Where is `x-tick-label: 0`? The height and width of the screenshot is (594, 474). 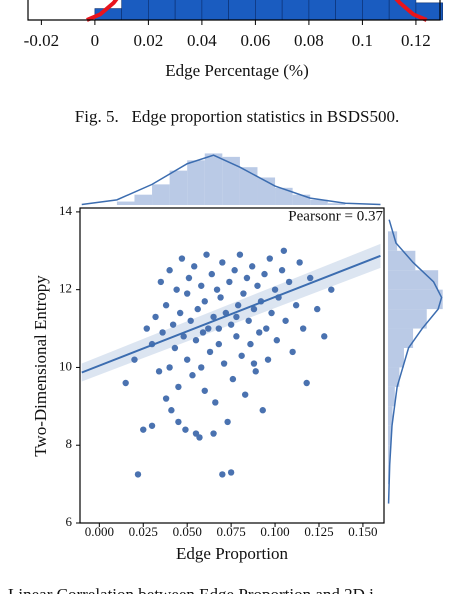
x-tick-label: 0 is located at coordinates (95, 40).